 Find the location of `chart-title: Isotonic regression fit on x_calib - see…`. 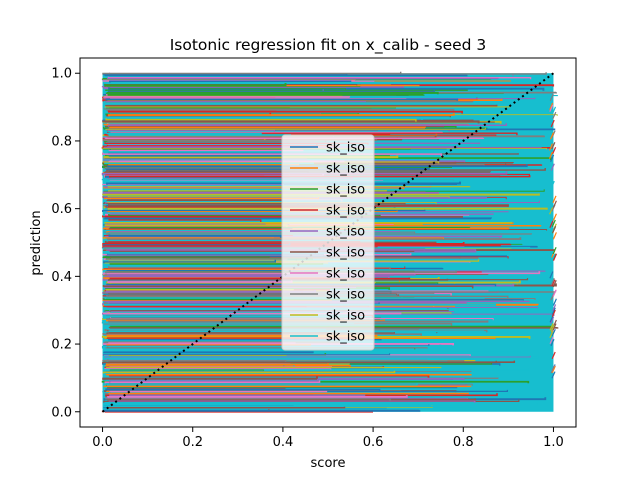

chart-title: Isotonic regression fit on x_calib - see… is located at coordinates (328, 45).